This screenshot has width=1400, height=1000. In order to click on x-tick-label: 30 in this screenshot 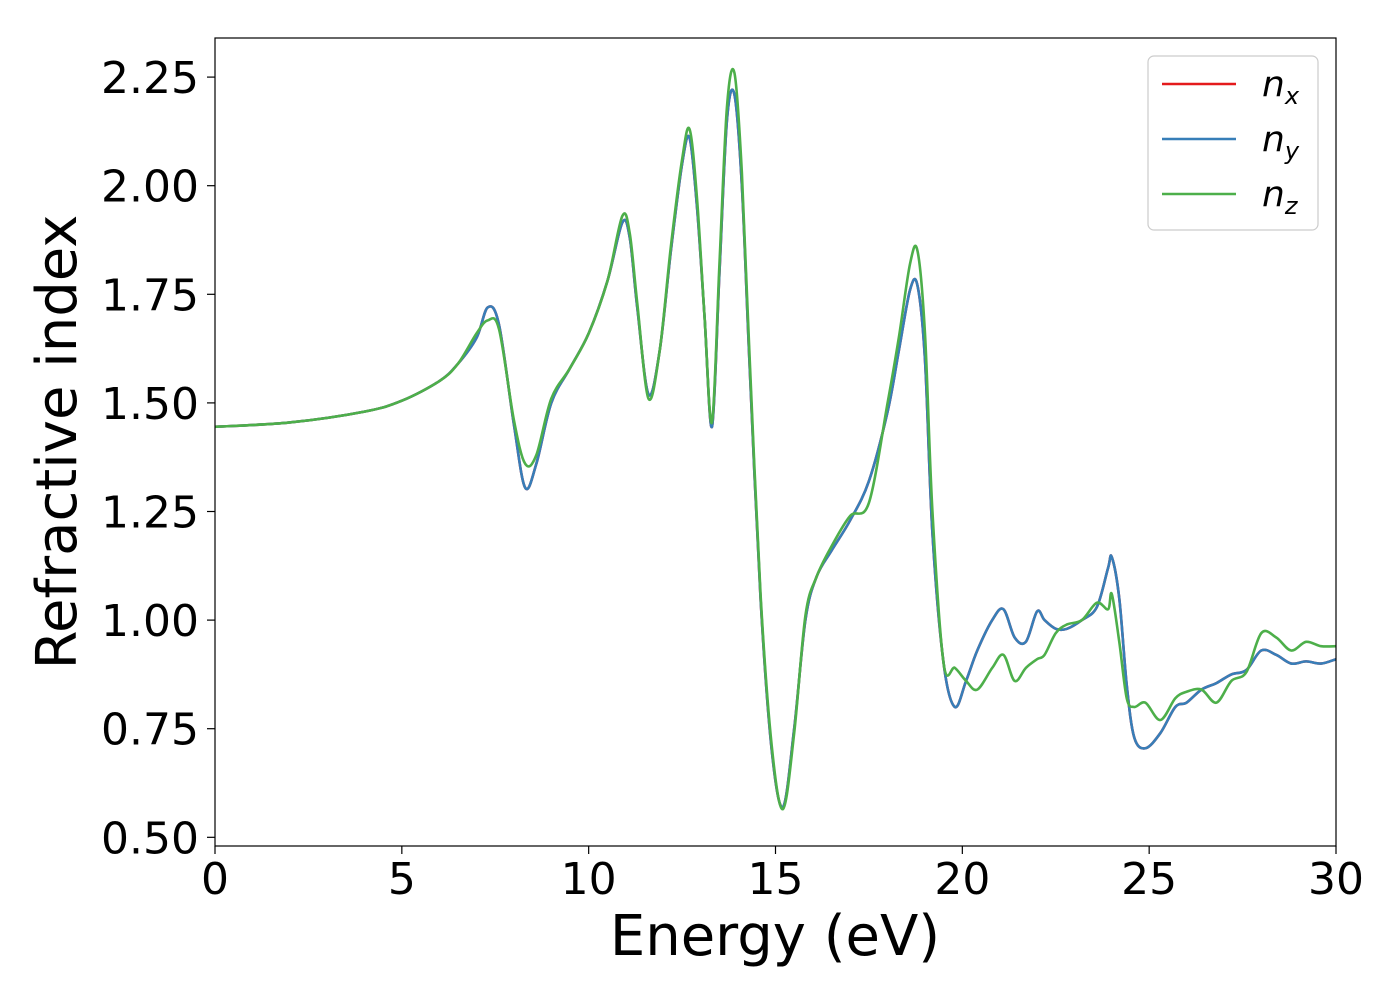, I will do `click(1336, 879)`.